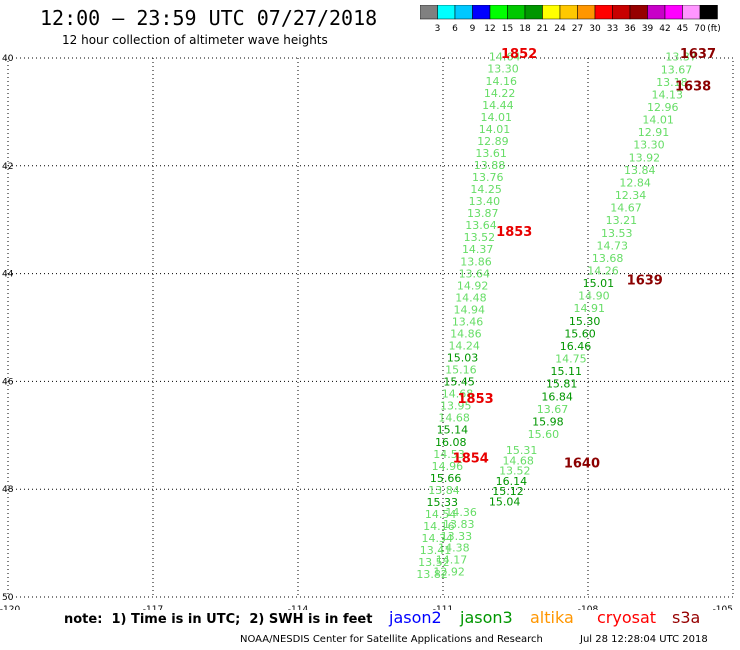 This screenshot has width=740, height=650. What do you see at coordinates (514, 232) in the screenshot?
I see `pass-time-label: 1853` at bounding box center [514, 232].